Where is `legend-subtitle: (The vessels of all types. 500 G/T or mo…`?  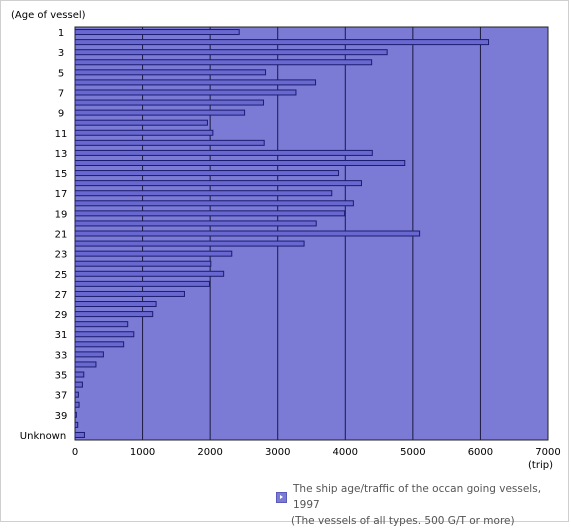 legend-subtitle: (The vessels of all types. 500 G/T or mo… is located at coordinates (403, 521).